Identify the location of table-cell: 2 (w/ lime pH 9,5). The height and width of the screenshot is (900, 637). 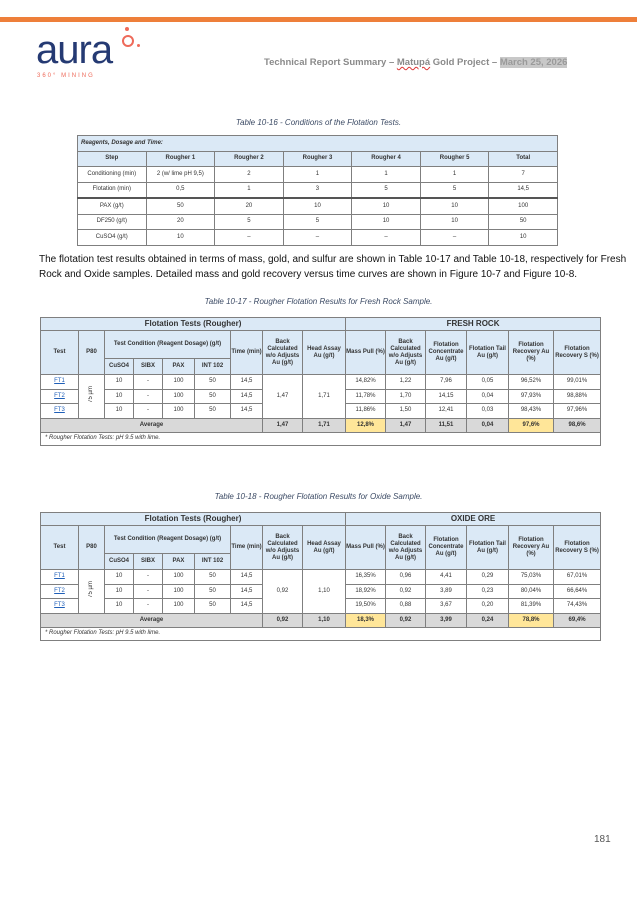
(180, 174).